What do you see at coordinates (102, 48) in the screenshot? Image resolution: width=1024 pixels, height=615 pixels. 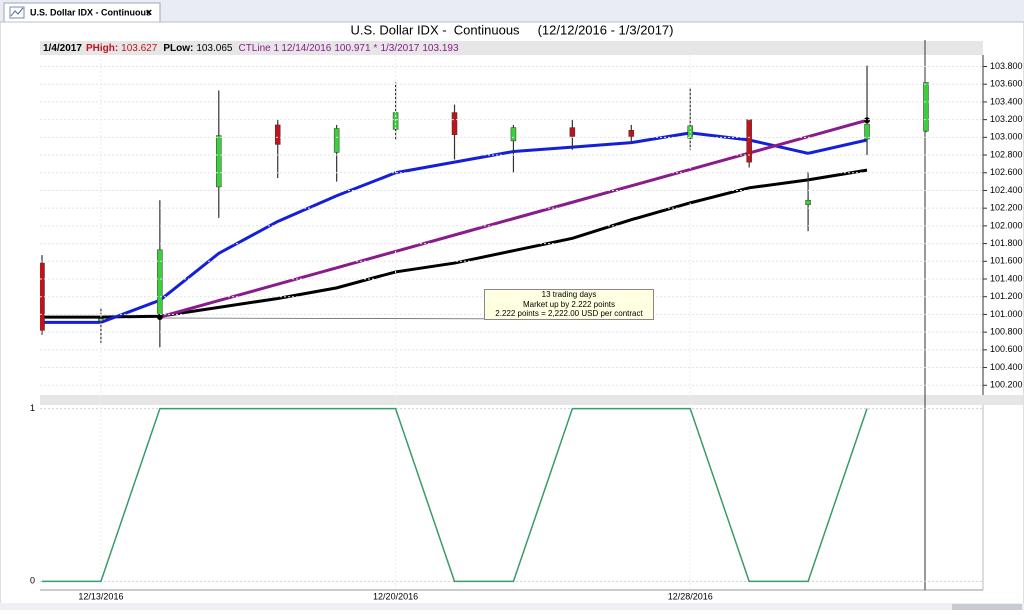 I see `phigh-label: PHigh:` at bounding box center [102, 48].